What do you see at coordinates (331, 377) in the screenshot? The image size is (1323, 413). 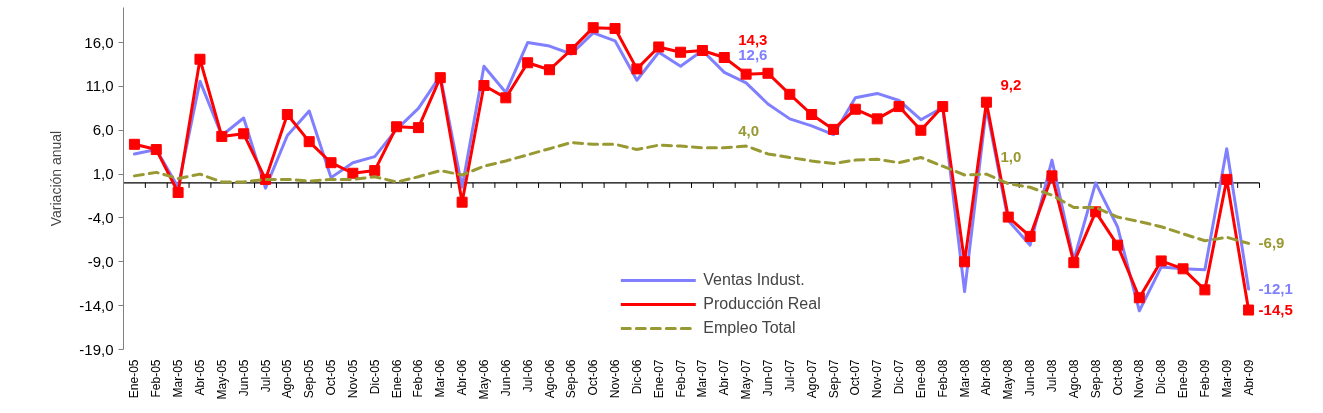 I see `x-tick-label: Oct-05` at bounding box center [331, 377].